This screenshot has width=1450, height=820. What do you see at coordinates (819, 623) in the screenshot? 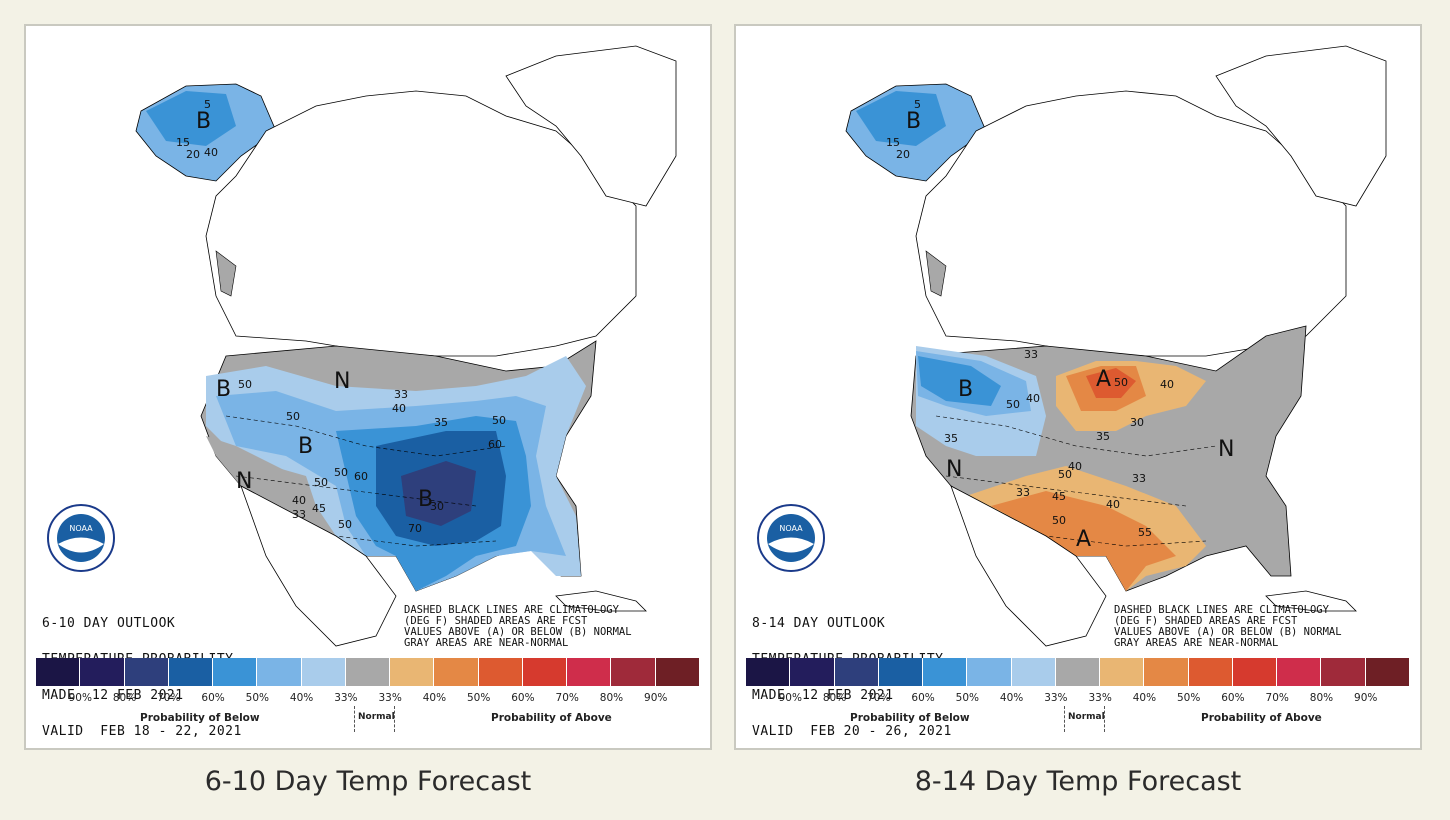
I see `title-line: 8-14 DAY OUTLOOK` at bounding box center [819, 623].